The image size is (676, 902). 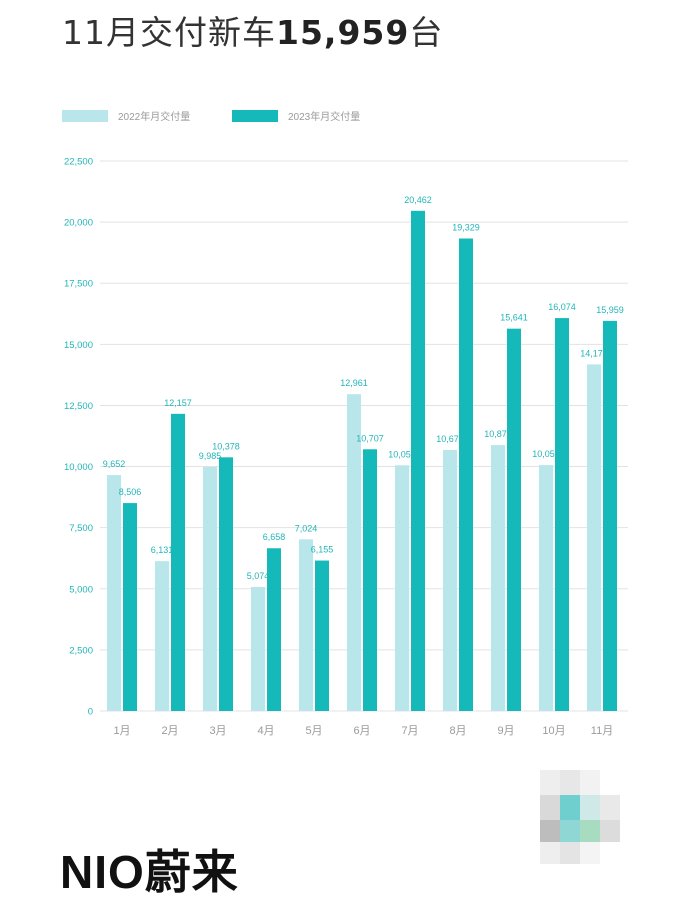 I want to click on data-label: 19,329, so click(x=466, y=228).